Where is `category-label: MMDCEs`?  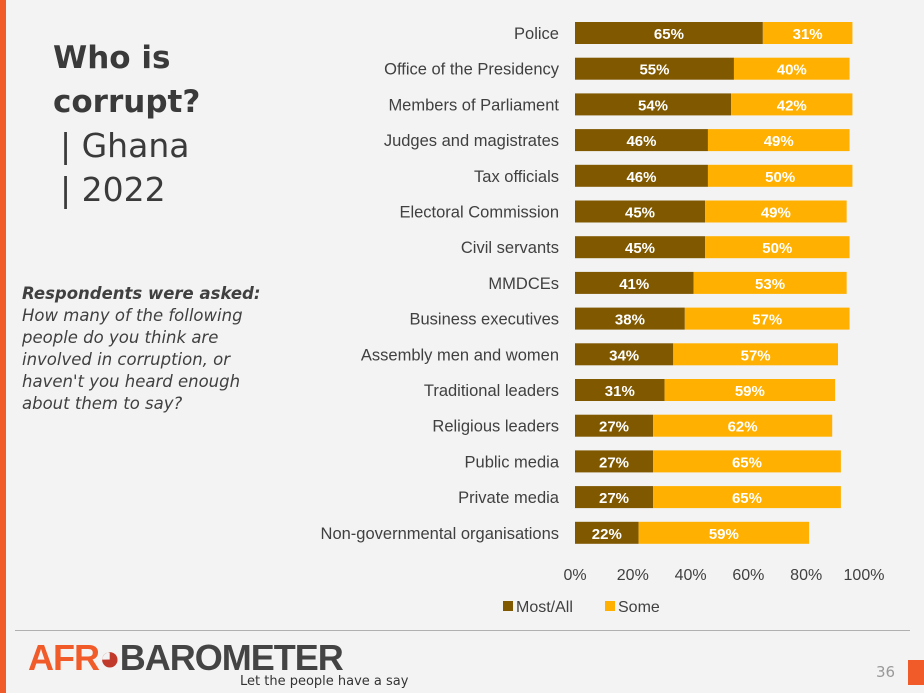 category-label: MMDCEs is located at coordinates (523, 284).